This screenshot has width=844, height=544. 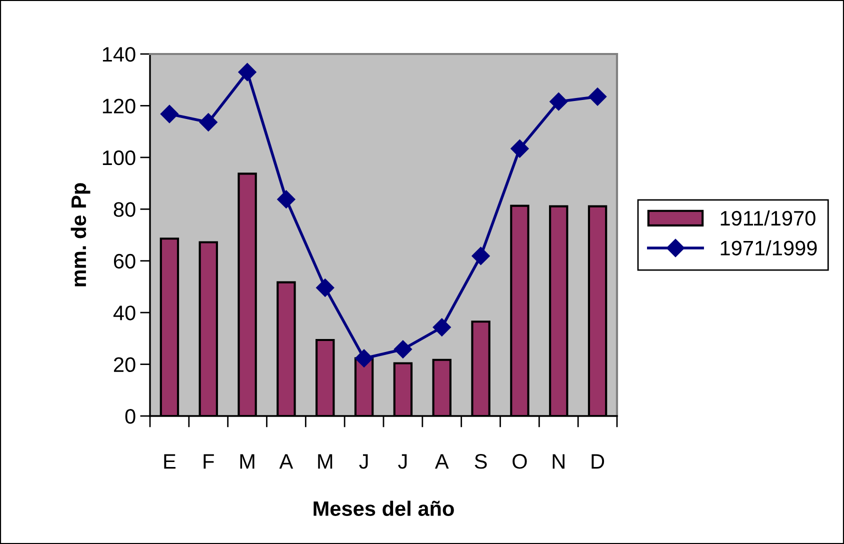 What do you see at coordinates (598, 461) in the screenshot?
I see `x-tick-label: D` at bounding box center [598, 461].